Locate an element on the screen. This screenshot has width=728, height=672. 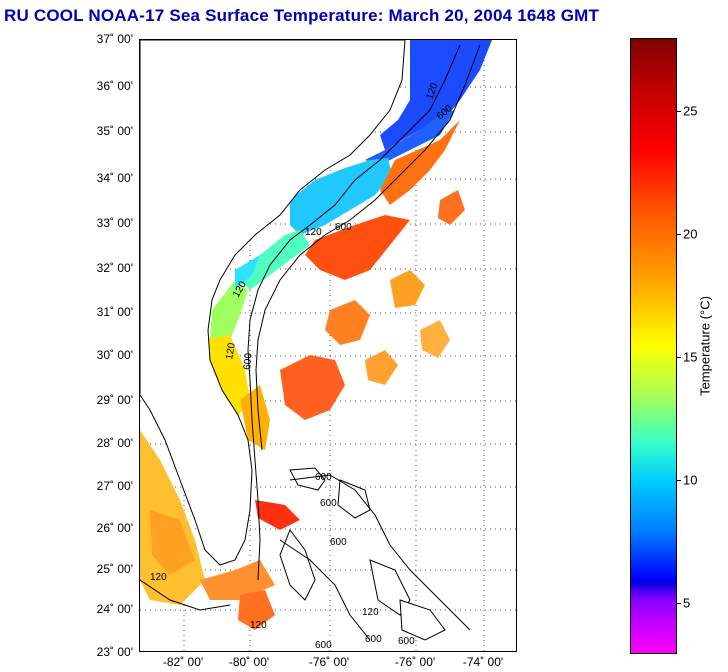
latitude-label: 27˚ 00' is located at coordinates (114, 486).